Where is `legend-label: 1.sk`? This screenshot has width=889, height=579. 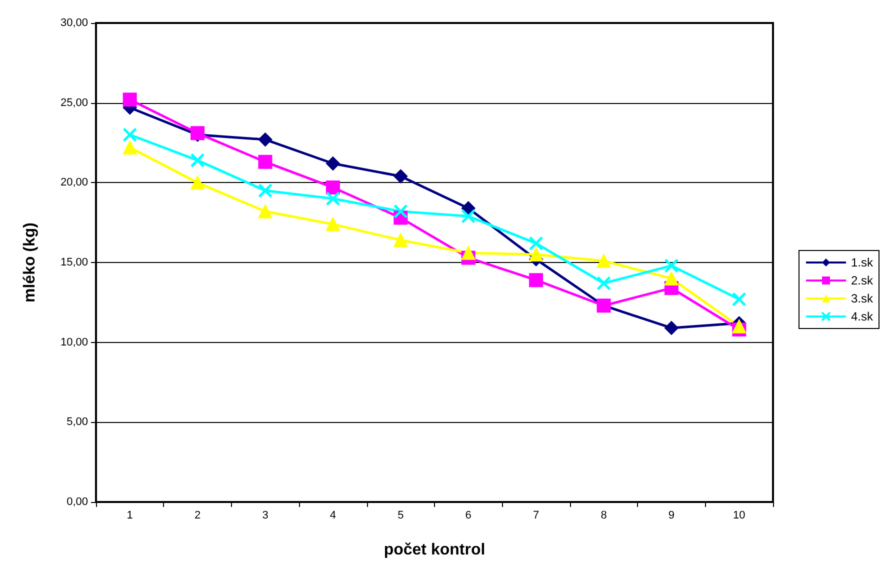
legend-label: 1.sk is located at coordinates (862, 263).